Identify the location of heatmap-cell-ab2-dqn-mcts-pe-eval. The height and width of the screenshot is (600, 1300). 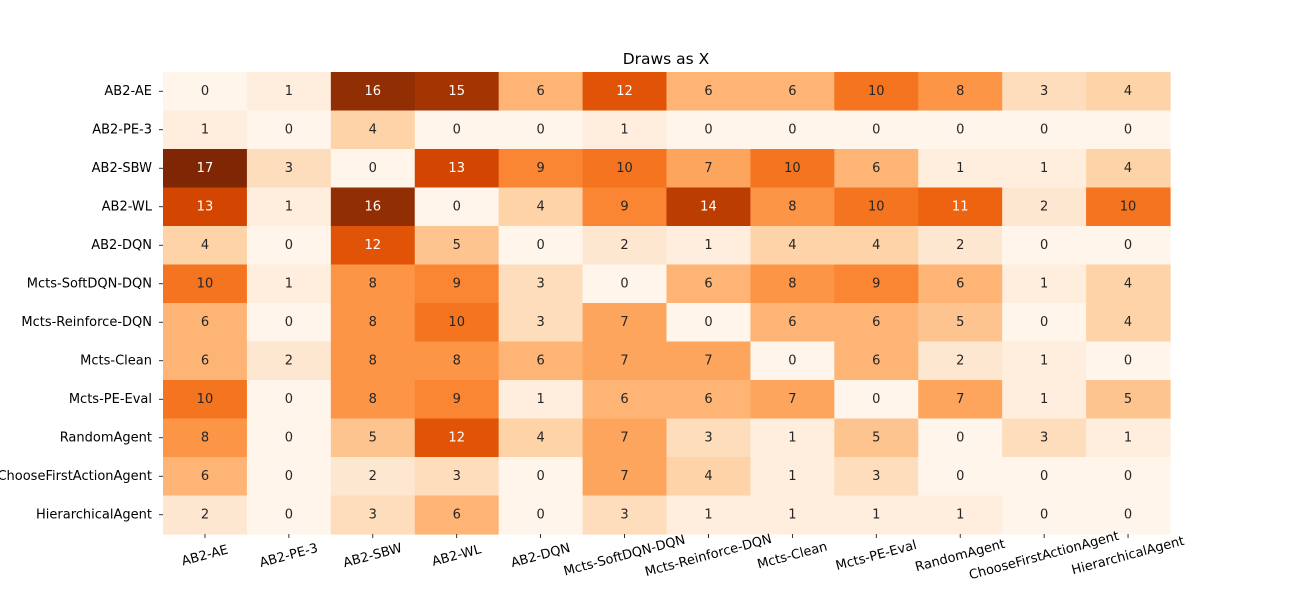
(876, 246).